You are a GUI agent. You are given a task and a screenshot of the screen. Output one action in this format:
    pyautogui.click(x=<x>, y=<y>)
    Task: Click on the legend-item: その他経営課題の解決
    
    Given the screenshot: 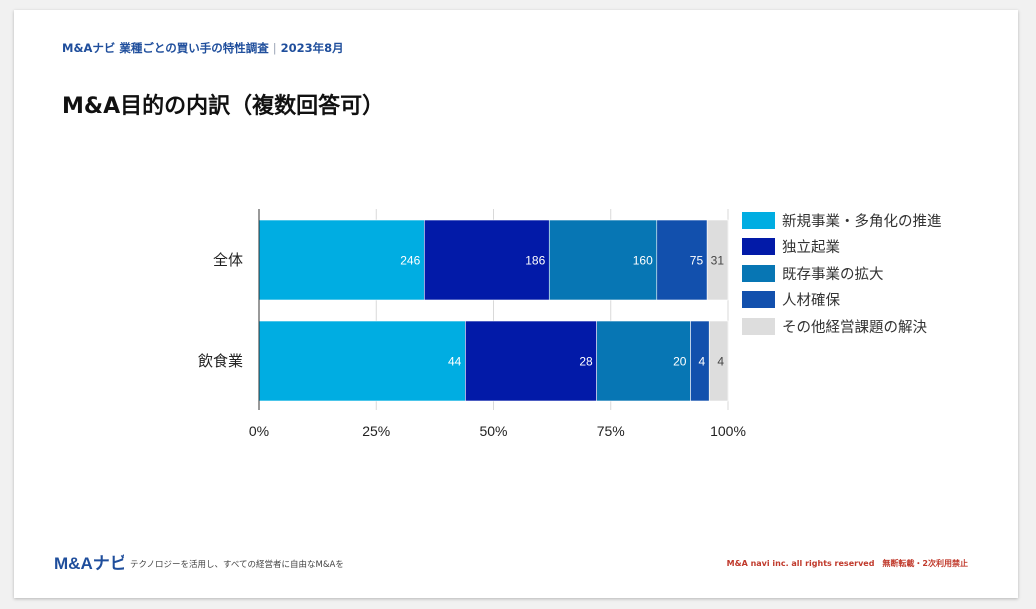 What is the action you would take?
    pyautogui.click(x=842, y=326)
    